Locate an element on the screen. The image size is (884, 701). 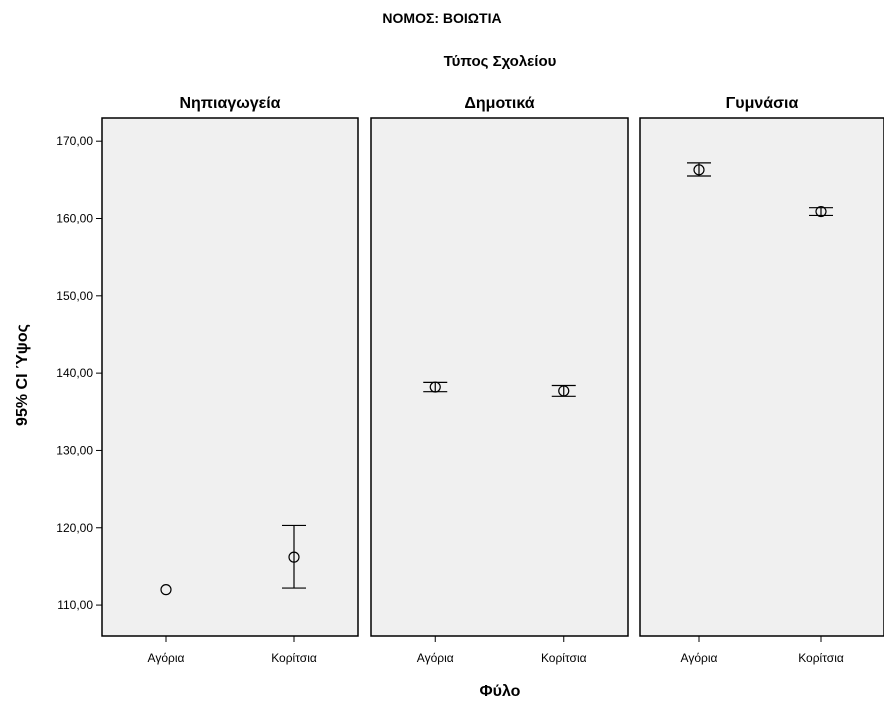
y-tick-label: 120,00 is located at coordinates (74, 528).